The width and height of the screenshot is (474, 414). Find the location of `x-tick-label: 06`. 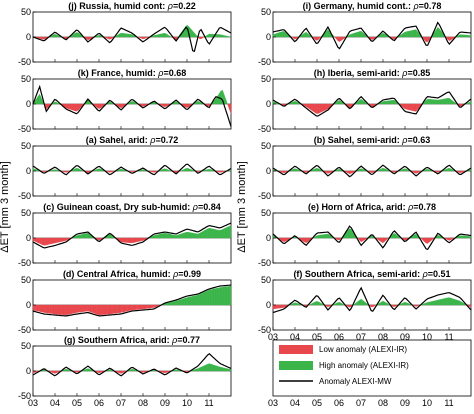

x-tick-label: 06 is located at coordinates (339, 403).